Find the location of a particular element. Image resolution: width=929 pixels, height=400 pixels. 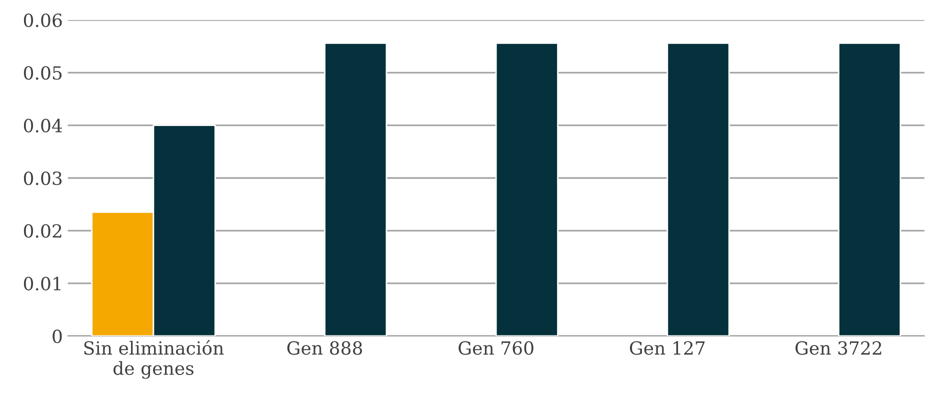

y-tick-label: 0.04 is located at coordinates (43, 125).